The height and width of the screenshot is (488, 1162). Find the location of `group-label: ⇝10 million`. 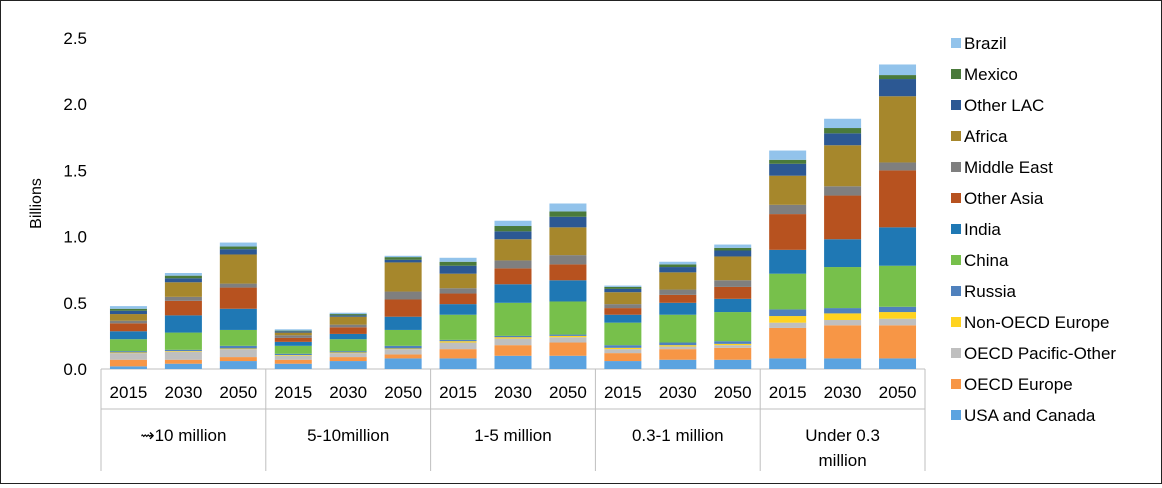

group-label: ⇝10 million is located at coordinates (183, 435).